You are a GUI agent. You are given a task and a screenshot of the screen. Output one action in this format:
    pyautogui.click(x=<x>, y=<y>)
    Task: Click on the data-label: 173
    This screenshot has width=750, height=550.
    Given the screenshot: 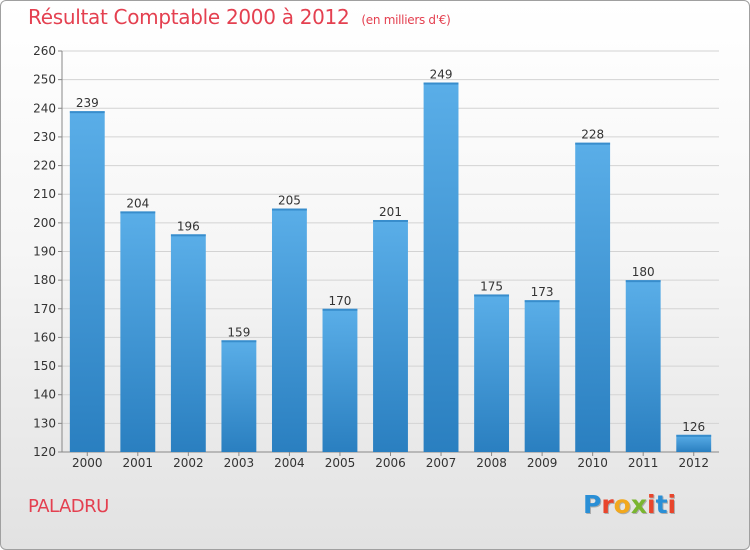 What is the action you would take?
    pyautogui.click(x=542, y=292)
    